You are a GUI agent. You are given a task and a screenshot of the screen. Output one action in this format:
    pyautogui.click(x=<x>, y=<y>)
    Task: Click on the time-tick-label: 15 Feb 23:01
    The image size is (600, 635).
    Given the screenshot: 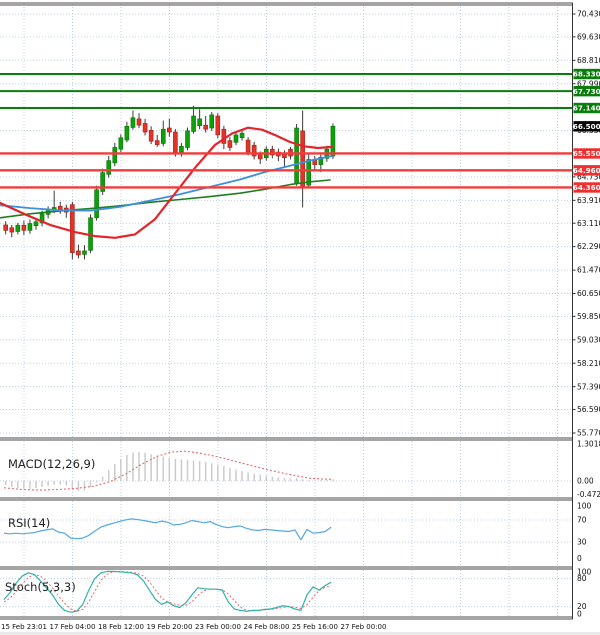 What is the action you would take?
    pyautogui.click(x=24, y=627)
    